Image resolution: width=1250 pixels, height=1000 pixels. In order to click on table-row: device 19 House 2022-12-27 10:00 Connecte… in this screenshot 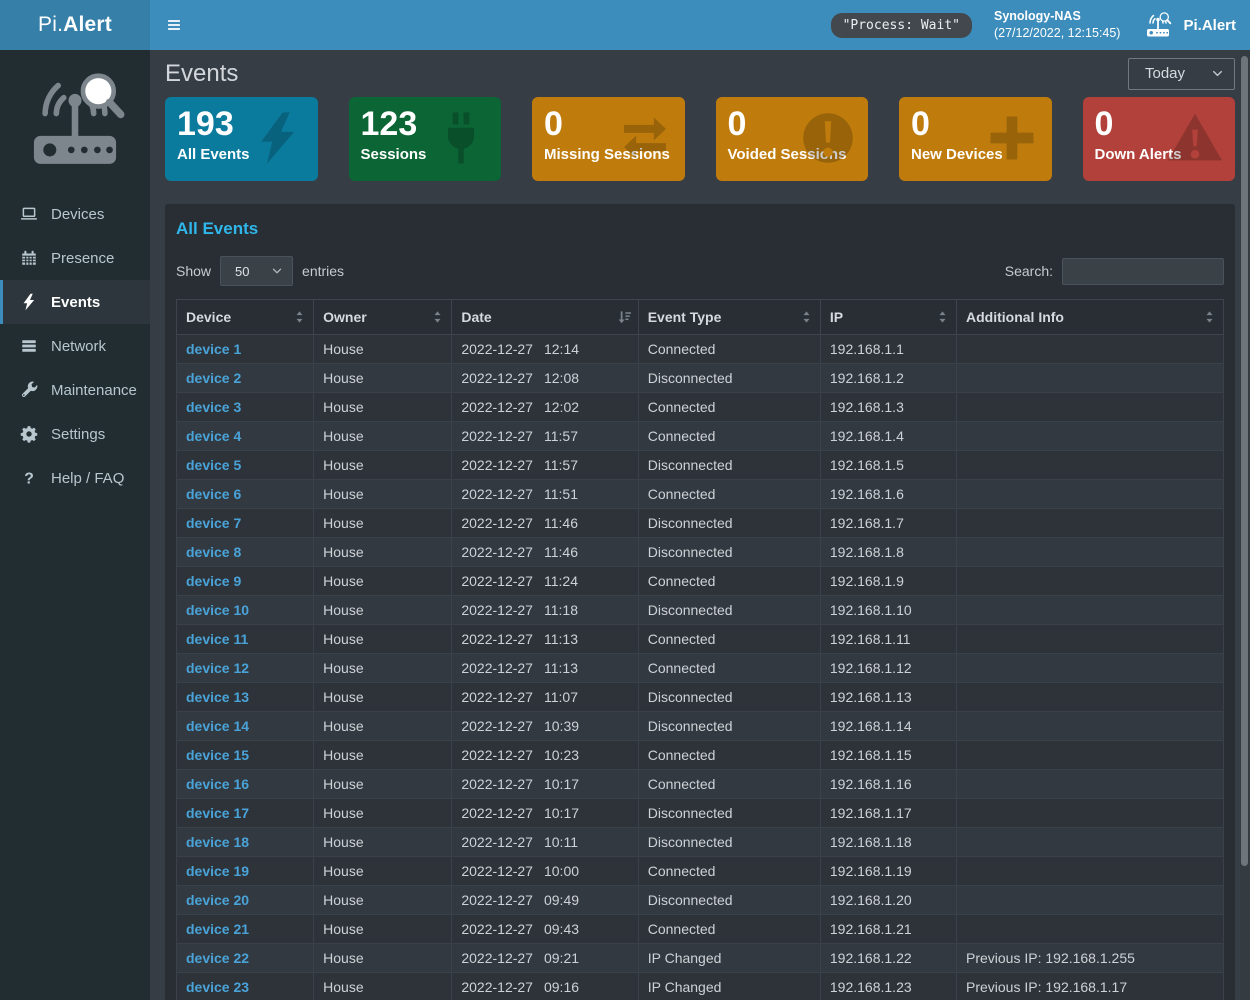, I will do `click(699, 871)`.